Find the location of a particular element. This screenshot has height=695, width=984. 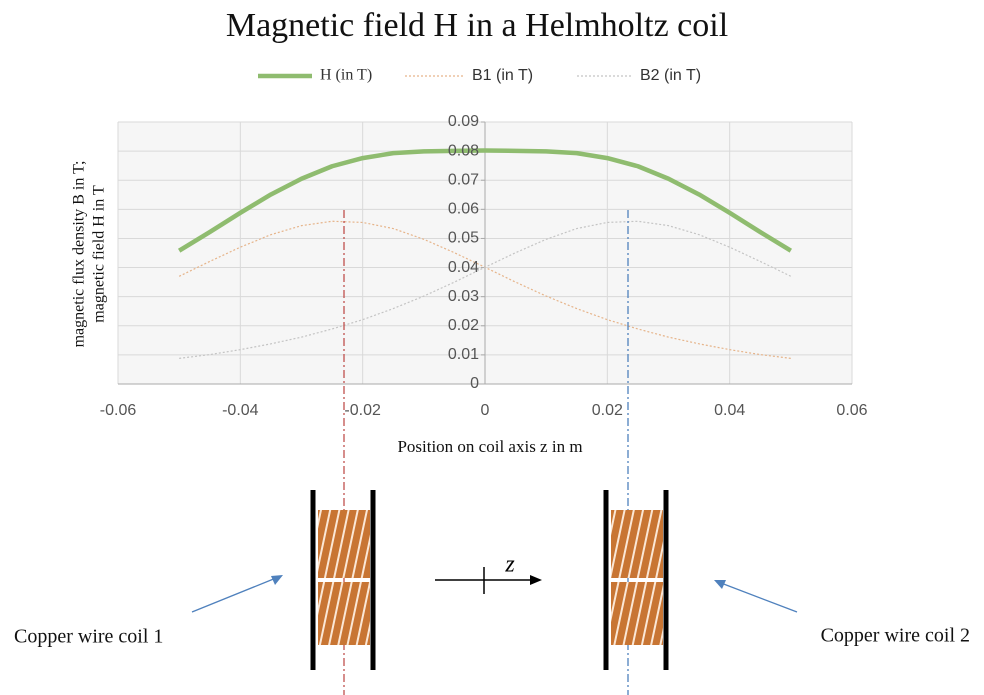

y-tick-label: 0.03 is located at coordinates (463, 296).